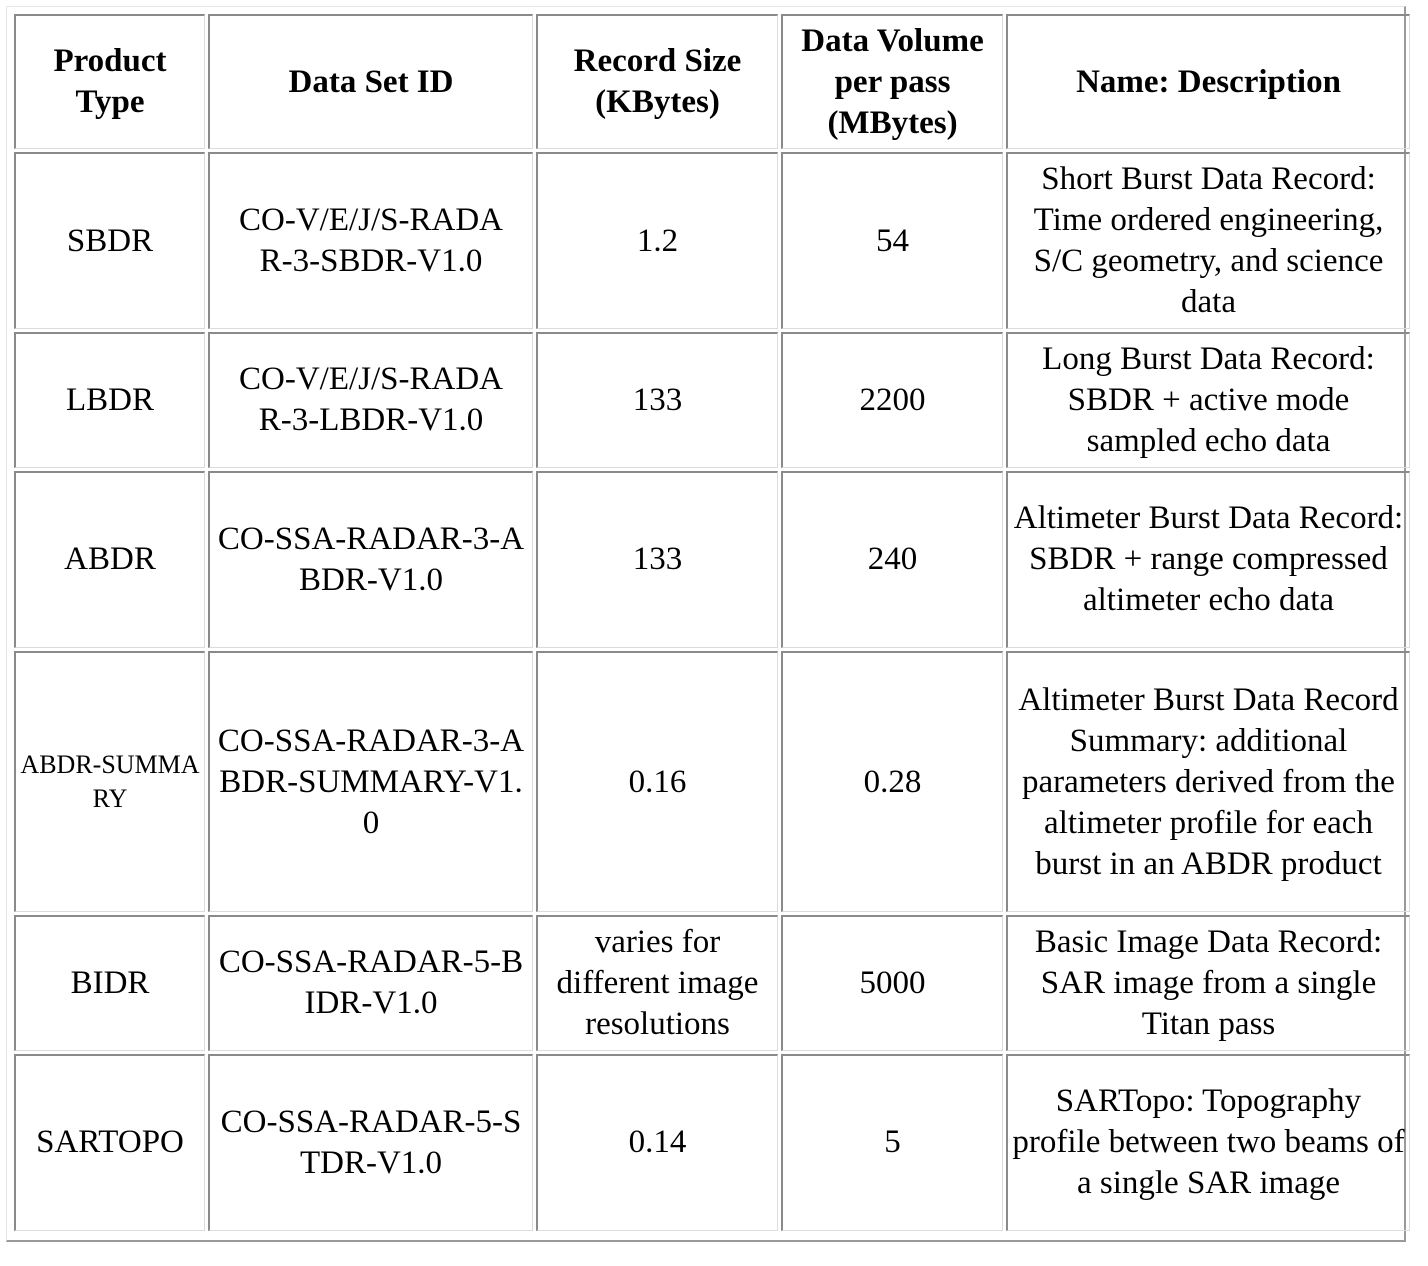  What do you see at coordinates (370, 983) in the screenshot?
I see `data-set-id-cell: CO-SSA-RADAR-5-BIDR-V1.0` at bounding box center [370, 983].